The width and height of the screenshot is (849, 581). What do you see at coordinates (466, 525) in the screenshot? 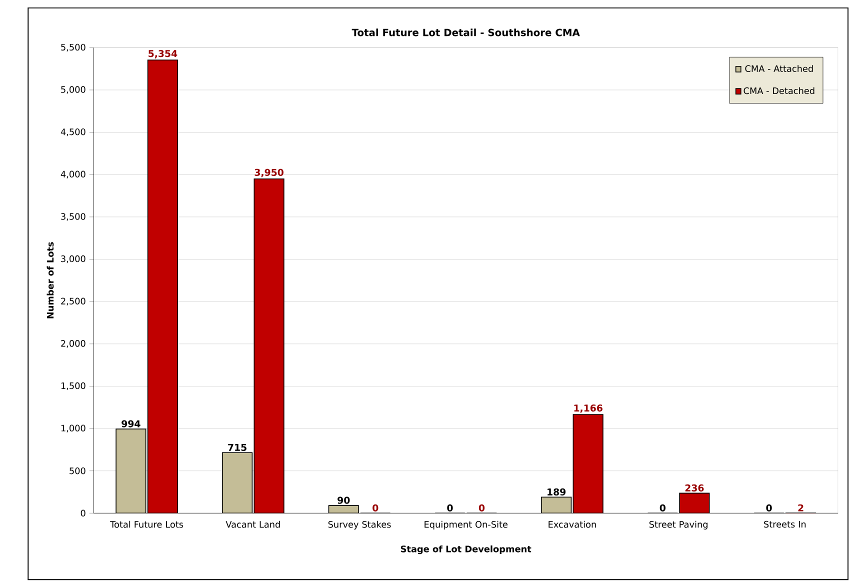
I see `x-tick-label: Equipment On-Site` at bounding box center [466, 525].